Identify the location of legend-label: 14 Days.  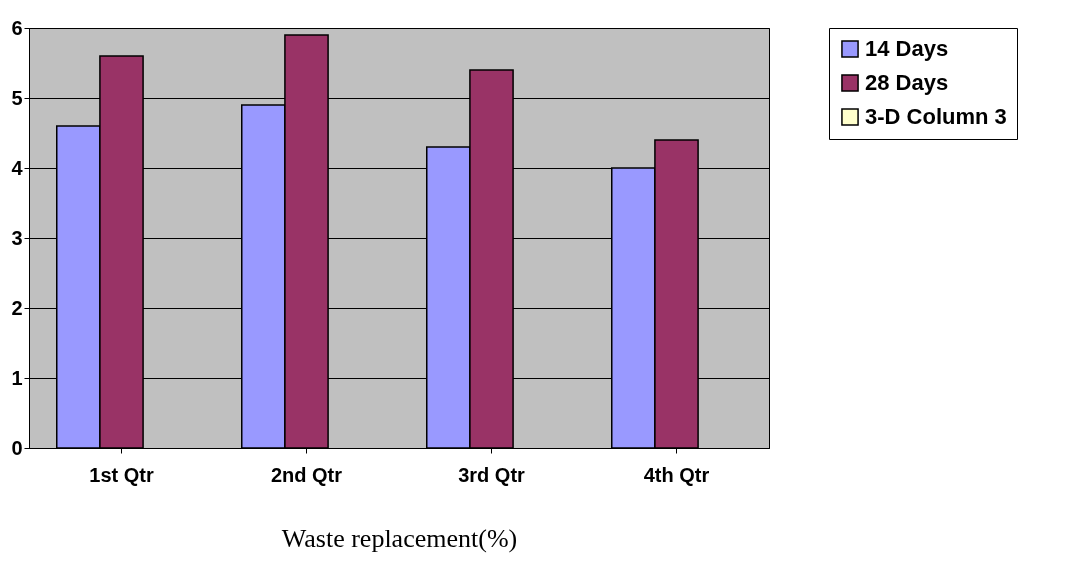
(907, 48).